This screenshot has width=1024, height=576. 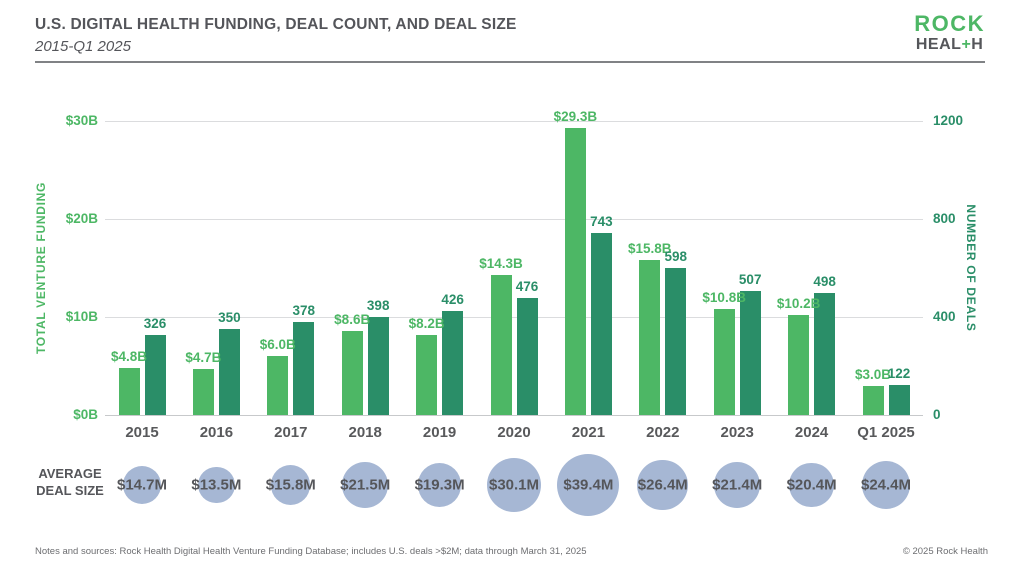 What do you see at coordinates (824, 281) in the screenshot?
I see `deals-label-2024: 498` at bounding box center [824, 281].